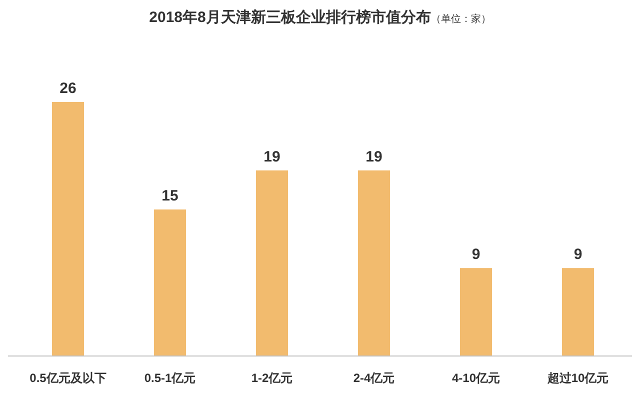 The image size is (640, 399). What do you see at coordinates (170, 195) in the screenshot?
I see `data-label: 15` at bounding box center [170, 195].